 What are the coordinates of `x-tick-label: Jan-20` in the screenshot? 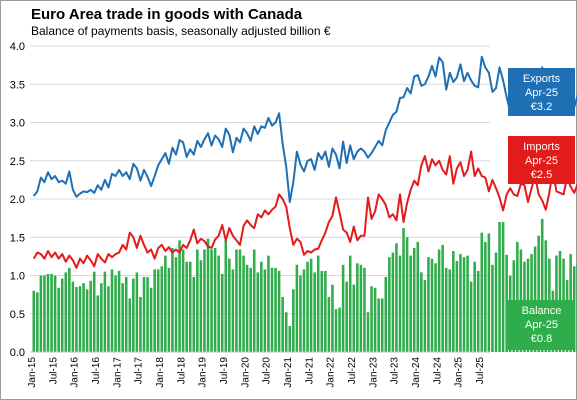 It's located at (245, 372).